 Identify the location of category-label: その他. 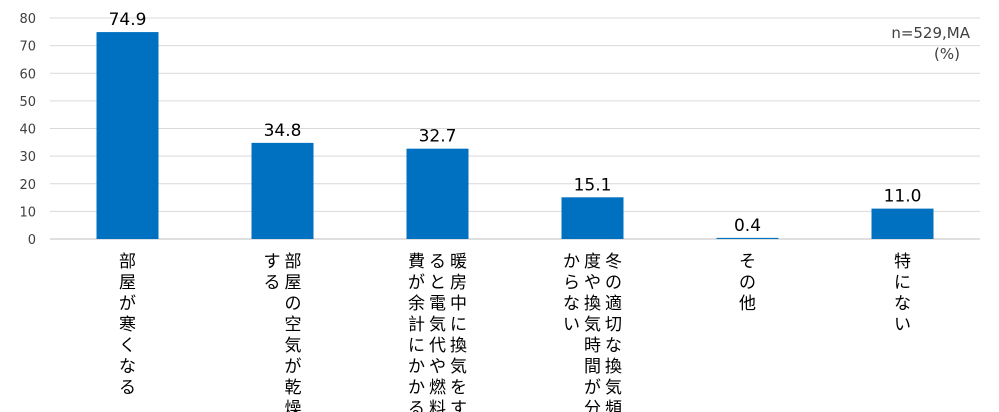
(747, 283).